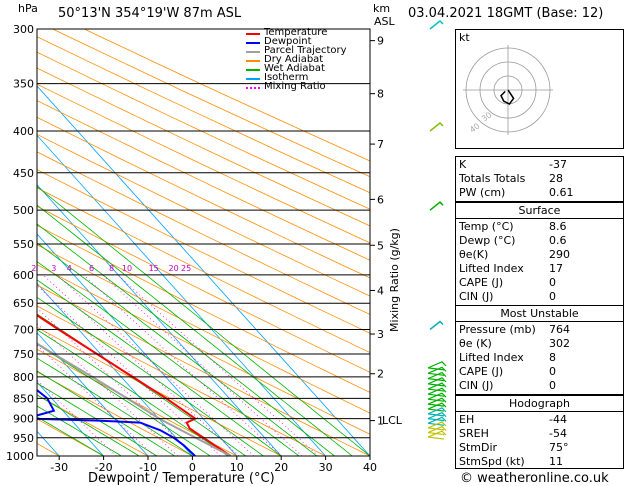  What do you see at coordinates (497, 329) in the screenshot?
I see `unstable-label: Pressure (mb)` at bounding box center [497, 329].